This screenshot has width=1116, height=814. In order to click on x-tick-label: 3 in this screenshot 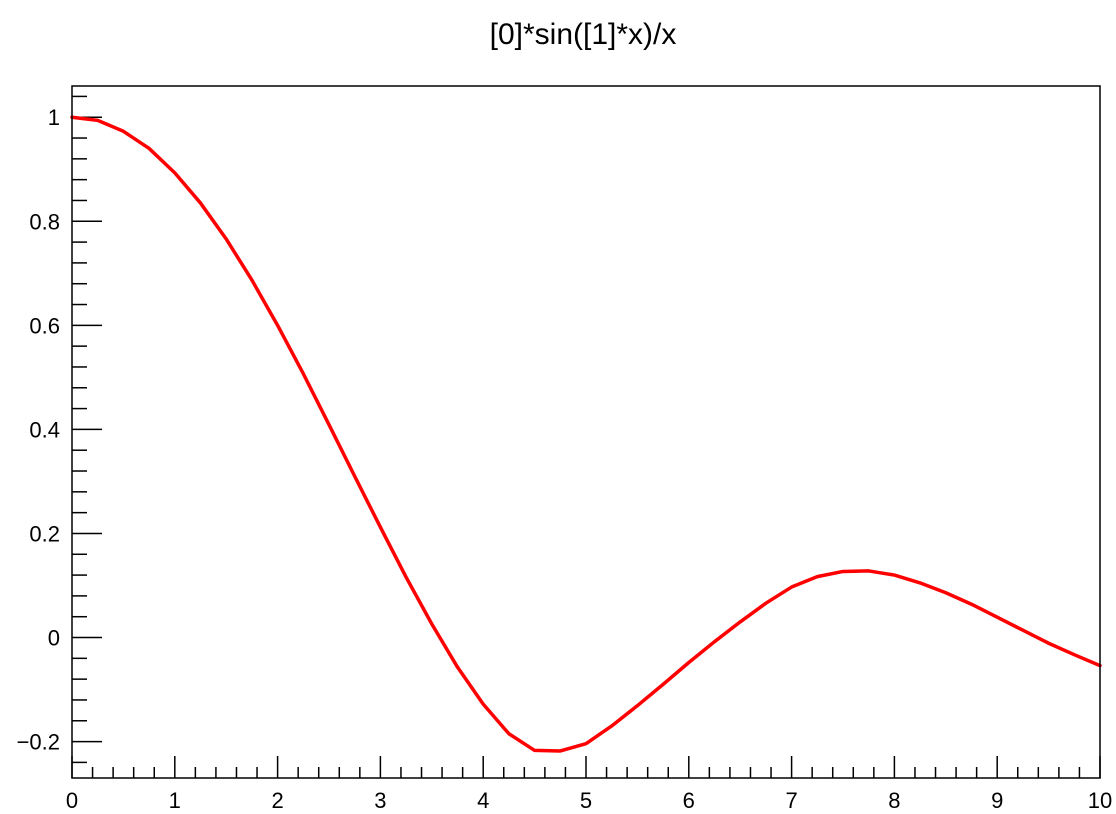, I will do `click(380, 800)`.